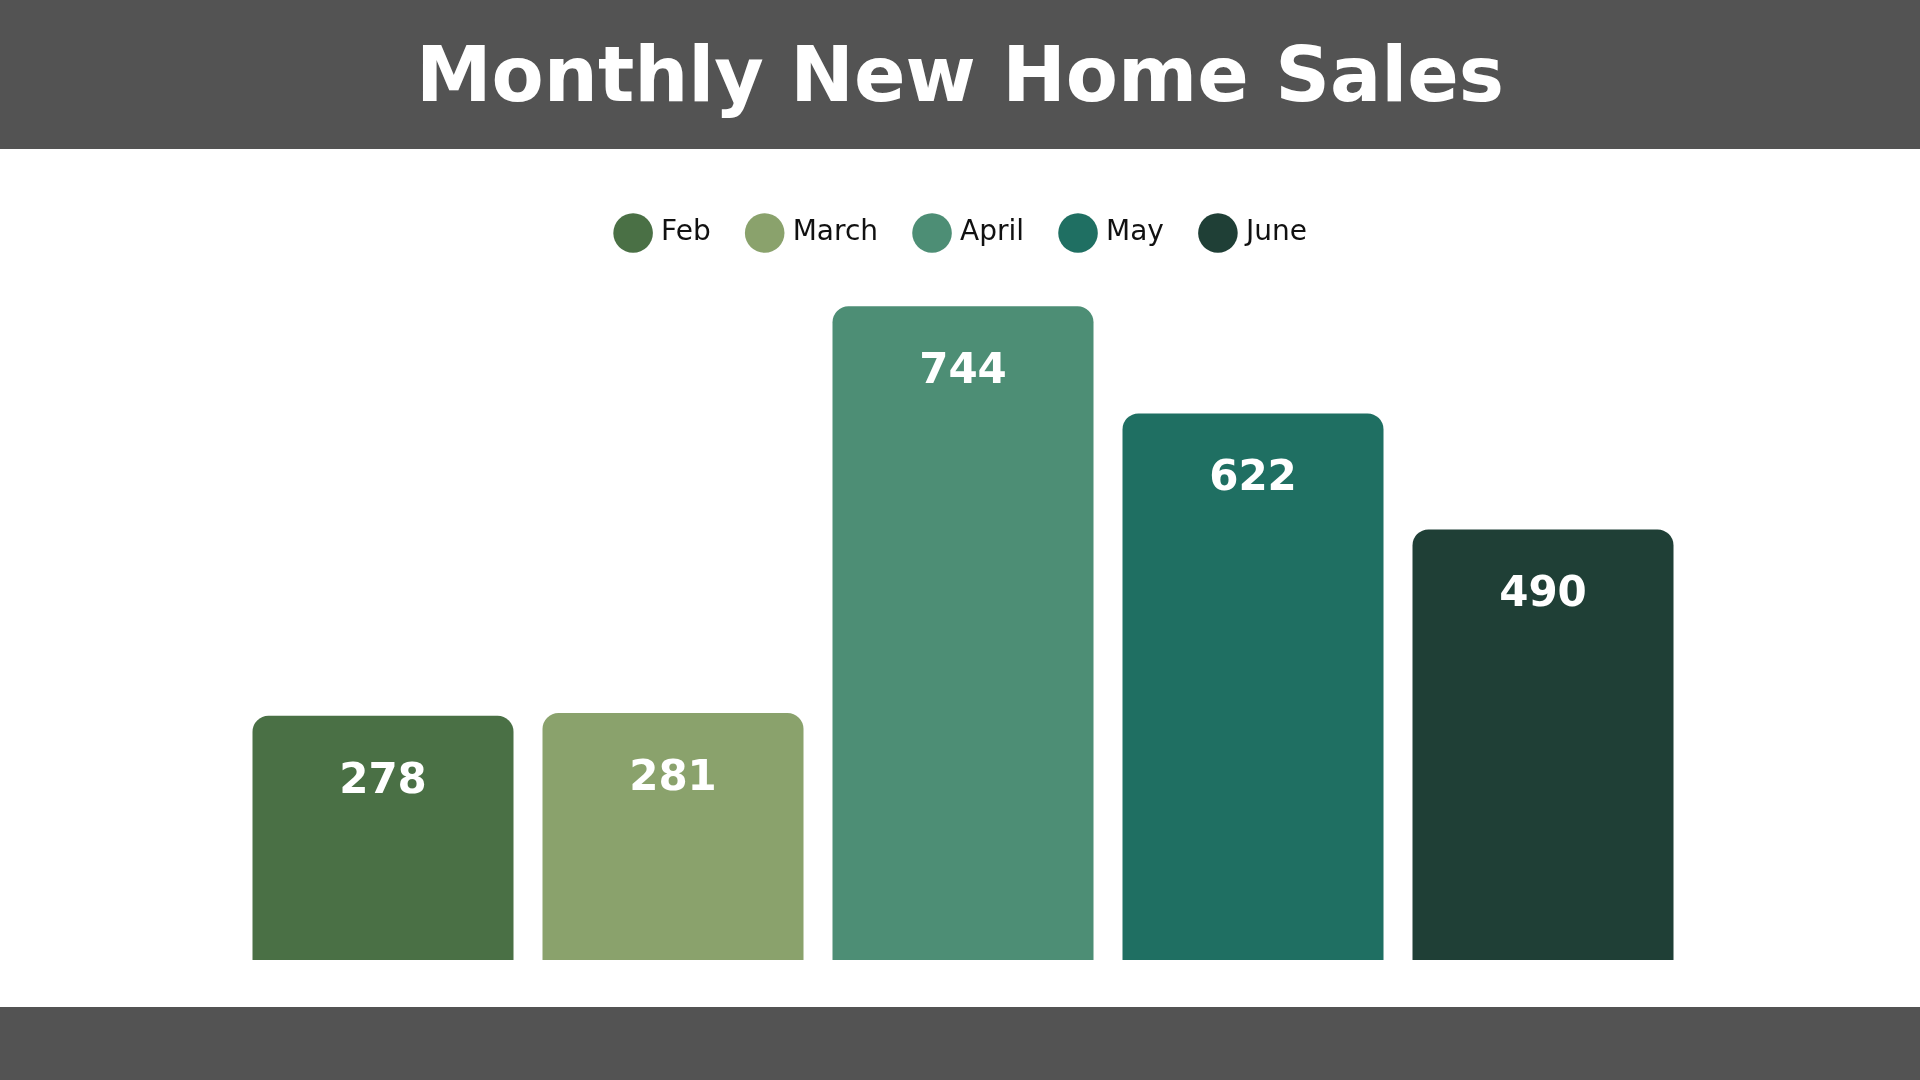 The height and width of the screenshot is (1080, 1920). I want to click on legend-label: March, so click(835, 231).